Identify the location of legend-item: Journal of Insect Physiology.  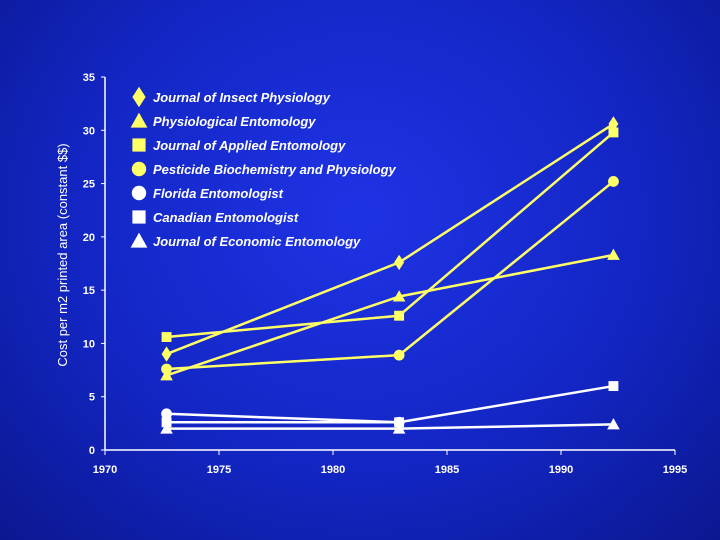
(231, 97).